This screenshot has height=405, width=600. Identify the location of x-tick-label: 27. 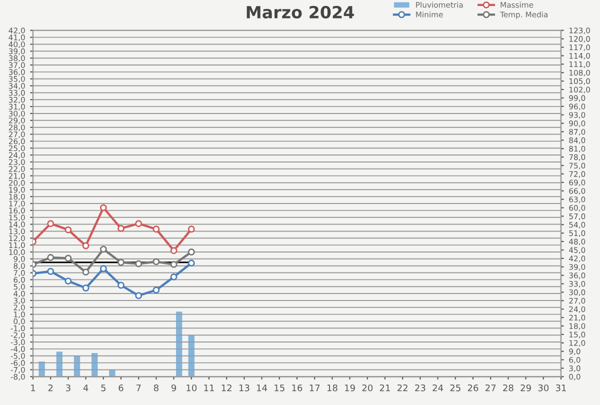
(491, 388).